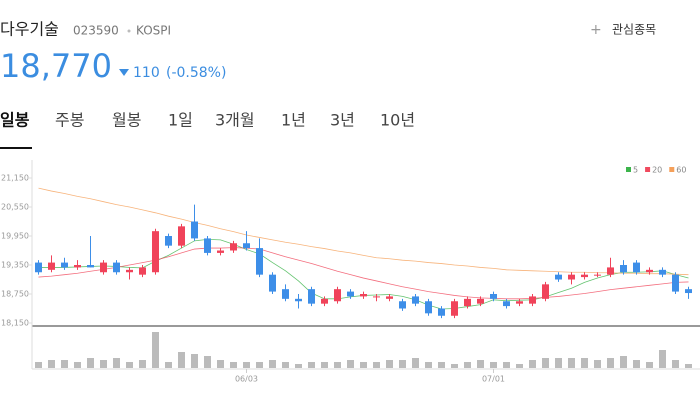 The width and height of the screenshot is (700, 400). I want to click on tab: 3년, so click(342, 120).